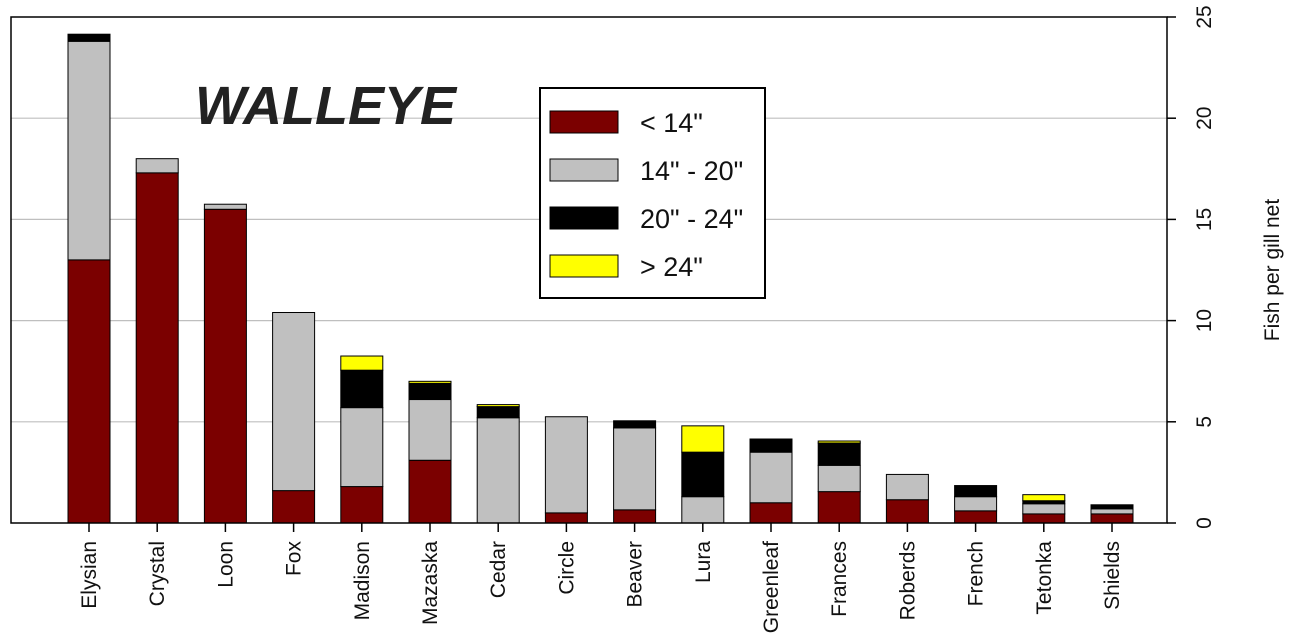  What do you see at coordinates (157, 573) in the screenshot?
I see `x-tick-label: Crystal` at bounding box center [157, 573].